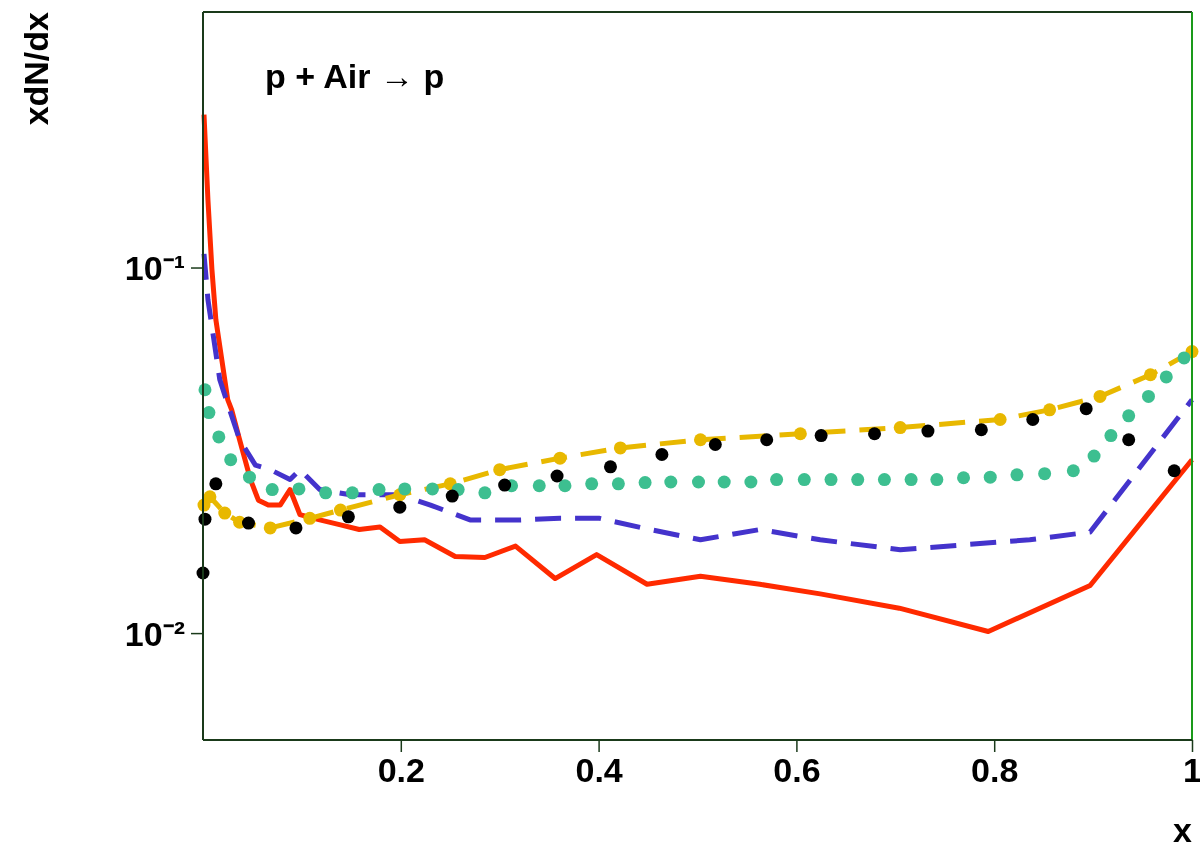  I want to click on x-tick-label: 0.2, so click(401, 770).